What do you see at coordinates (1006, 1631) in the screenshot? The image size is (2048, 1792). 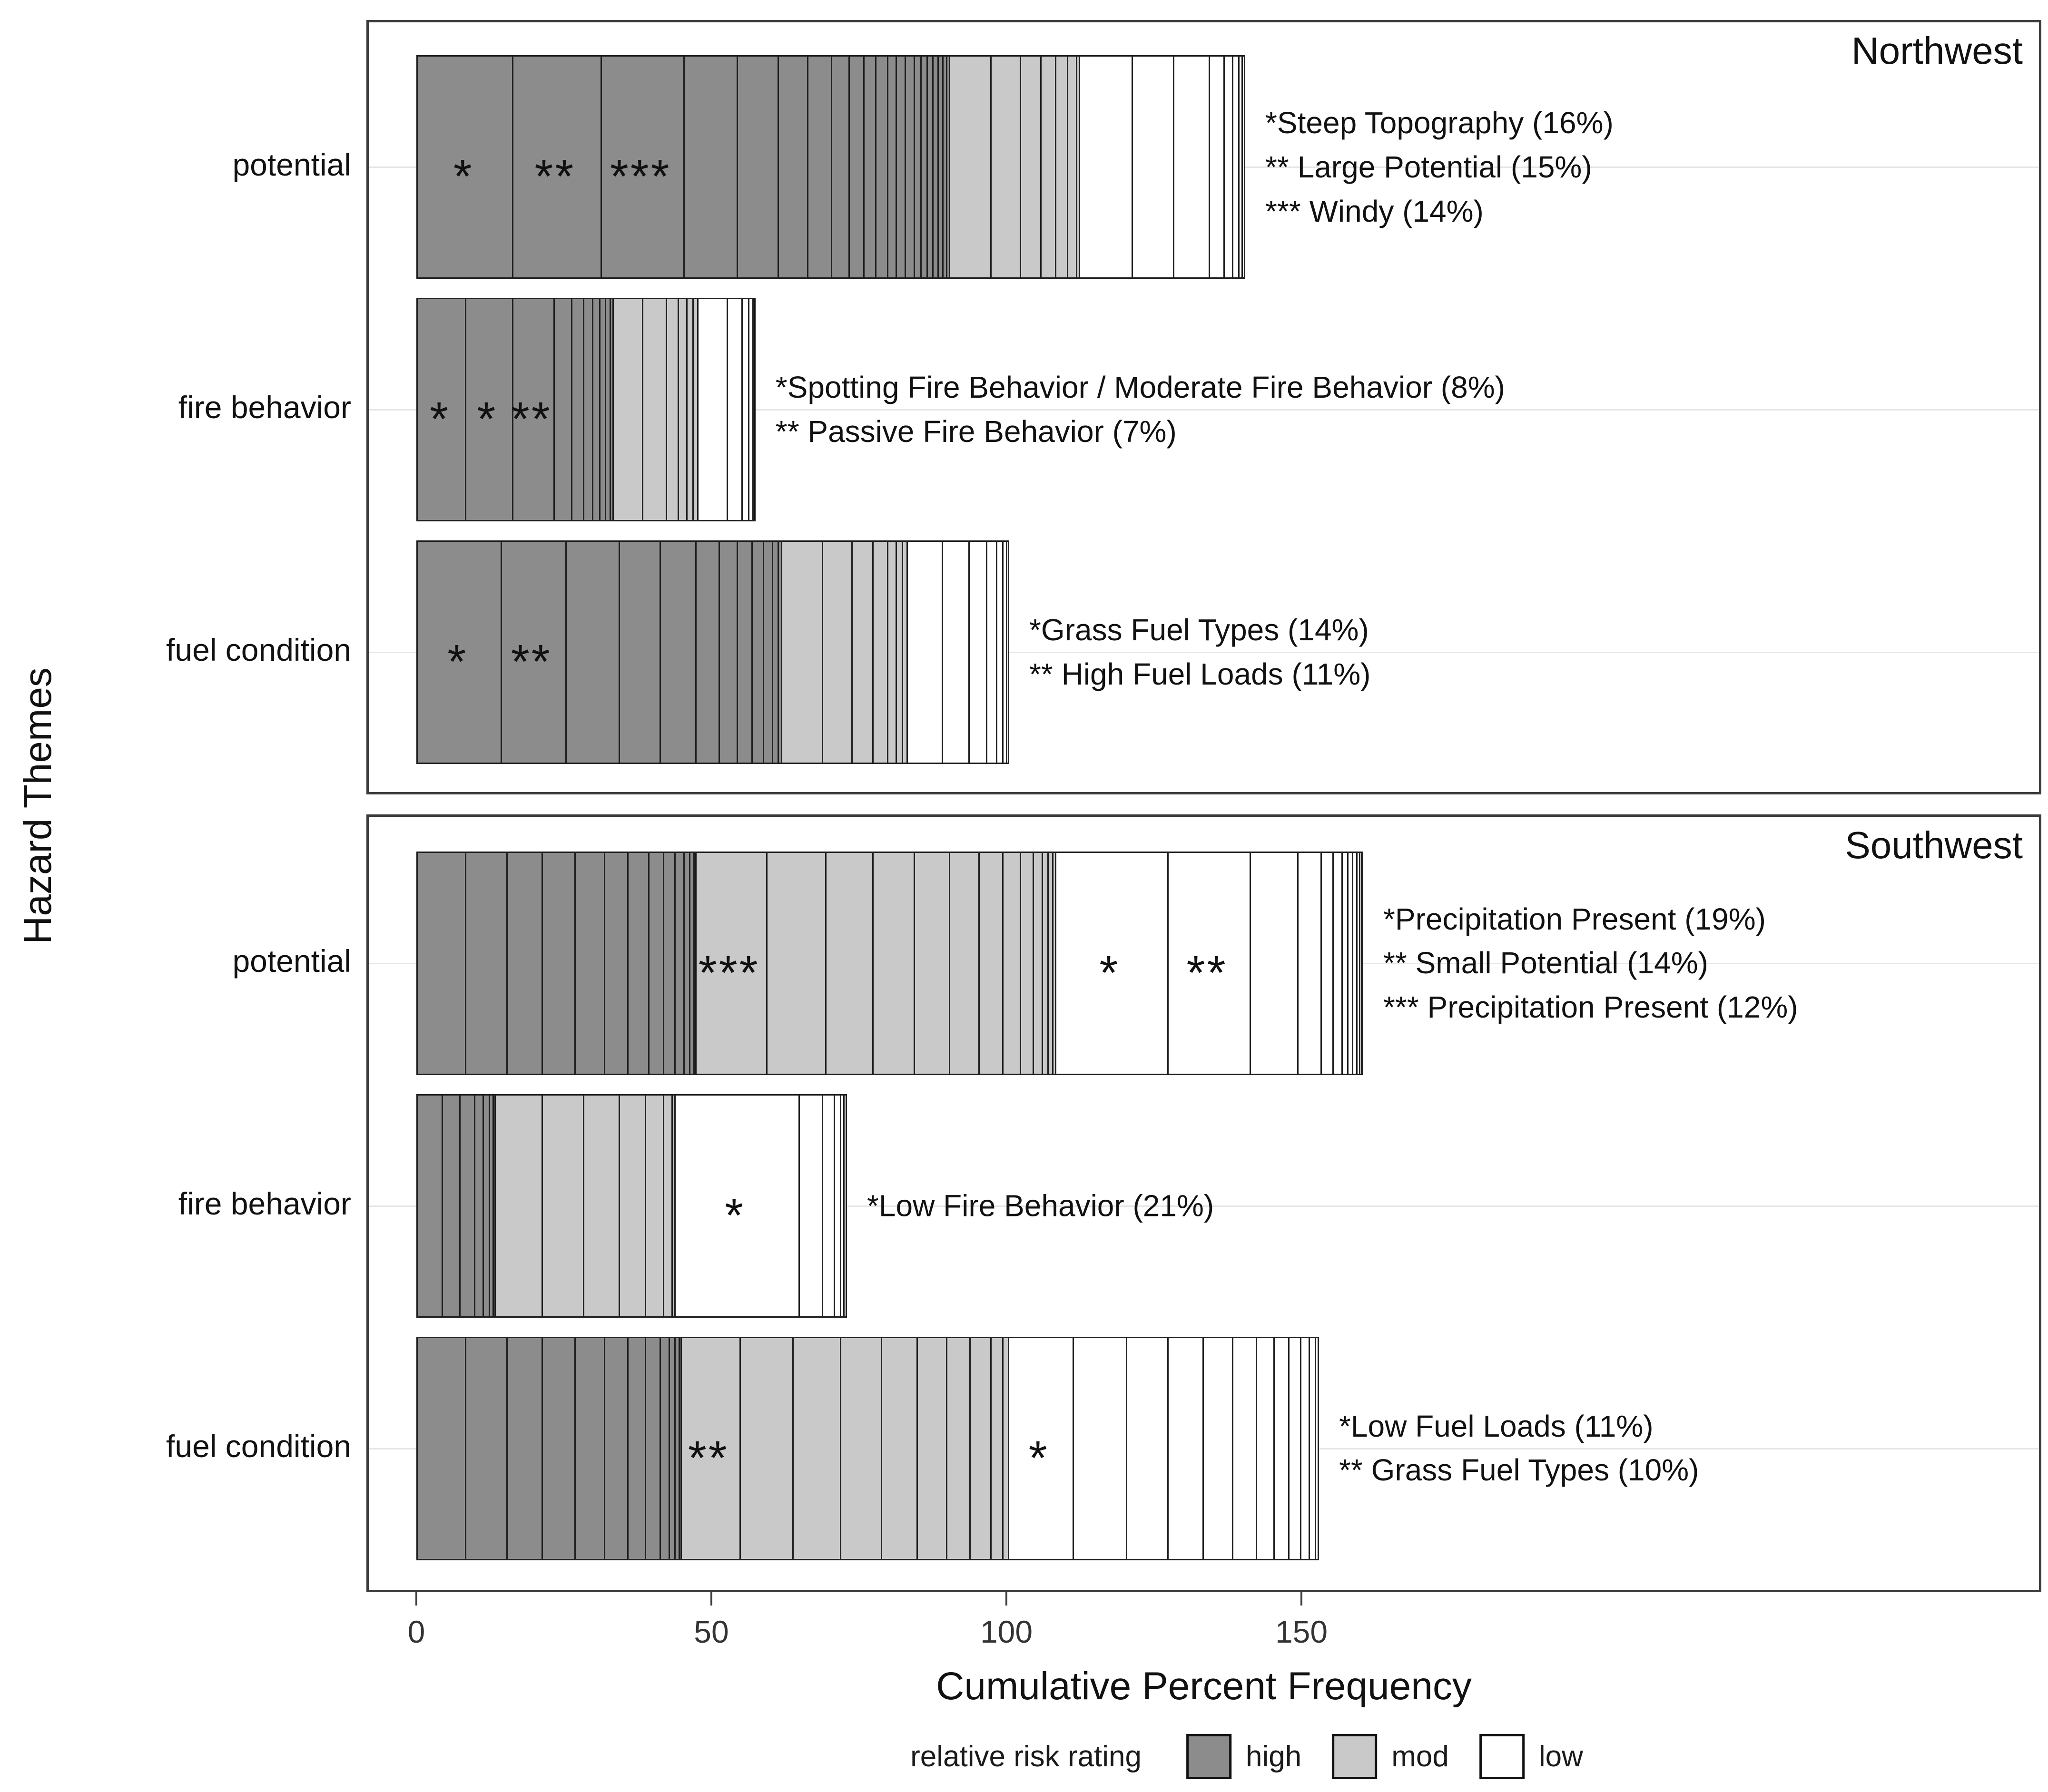 I see `x-tick-label: 100` at bounding box center [1006, 1631].